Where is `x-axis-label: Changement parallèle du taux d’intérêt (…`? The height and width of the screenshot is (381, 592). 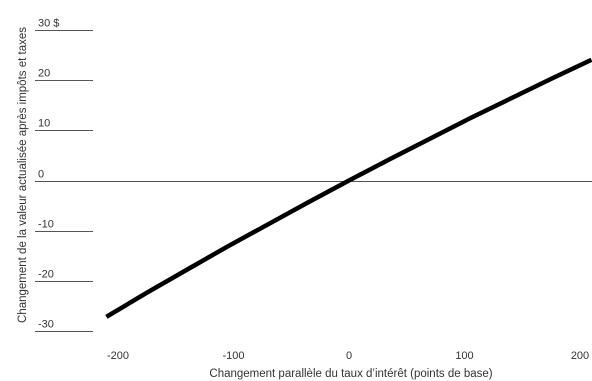 x-axis-label: Changement parallèle du taux d’intérêt (… is located at coordinates (350, 374).